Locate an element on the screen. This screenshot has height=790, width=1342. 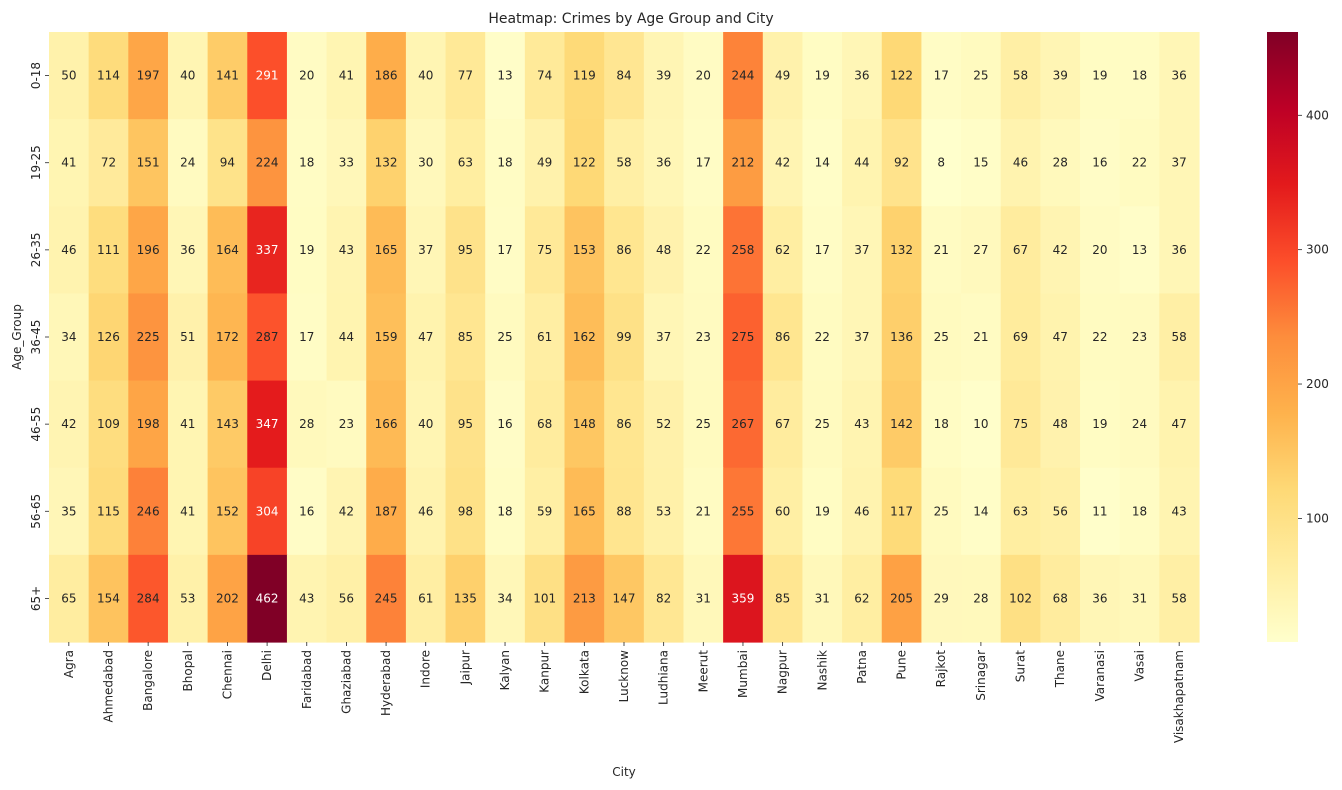
cell-value-label: 159 is located at coordinates (386, 337).